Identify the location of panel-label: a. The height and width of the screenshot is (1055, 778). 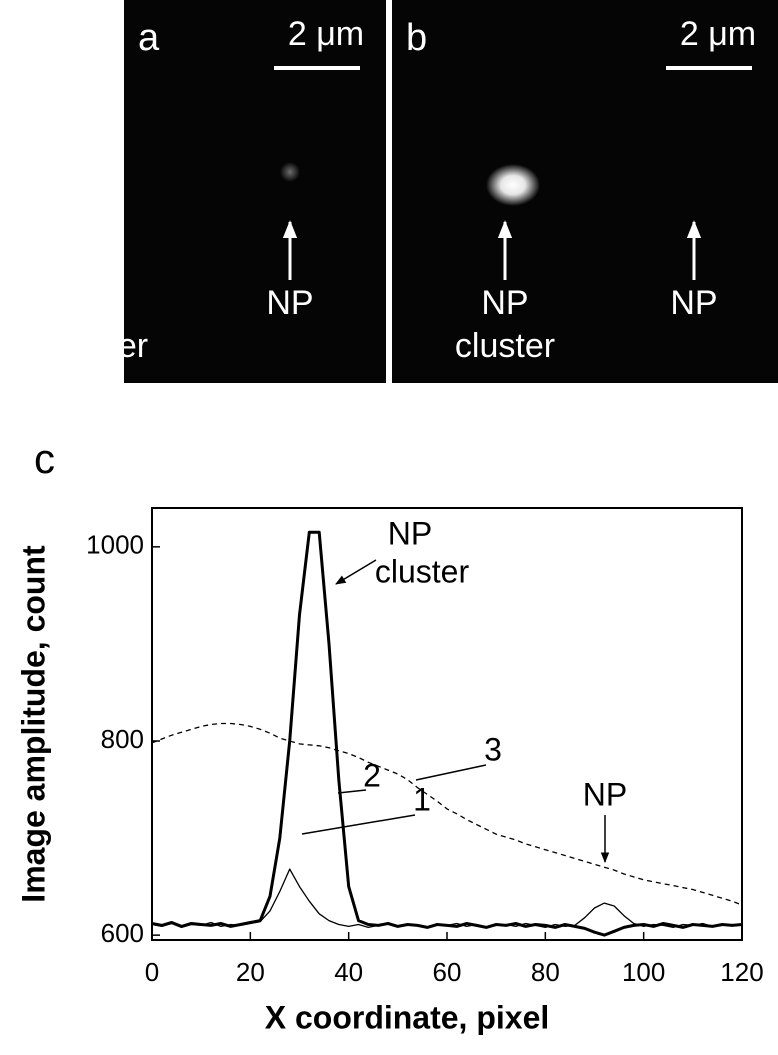
(149, 38).